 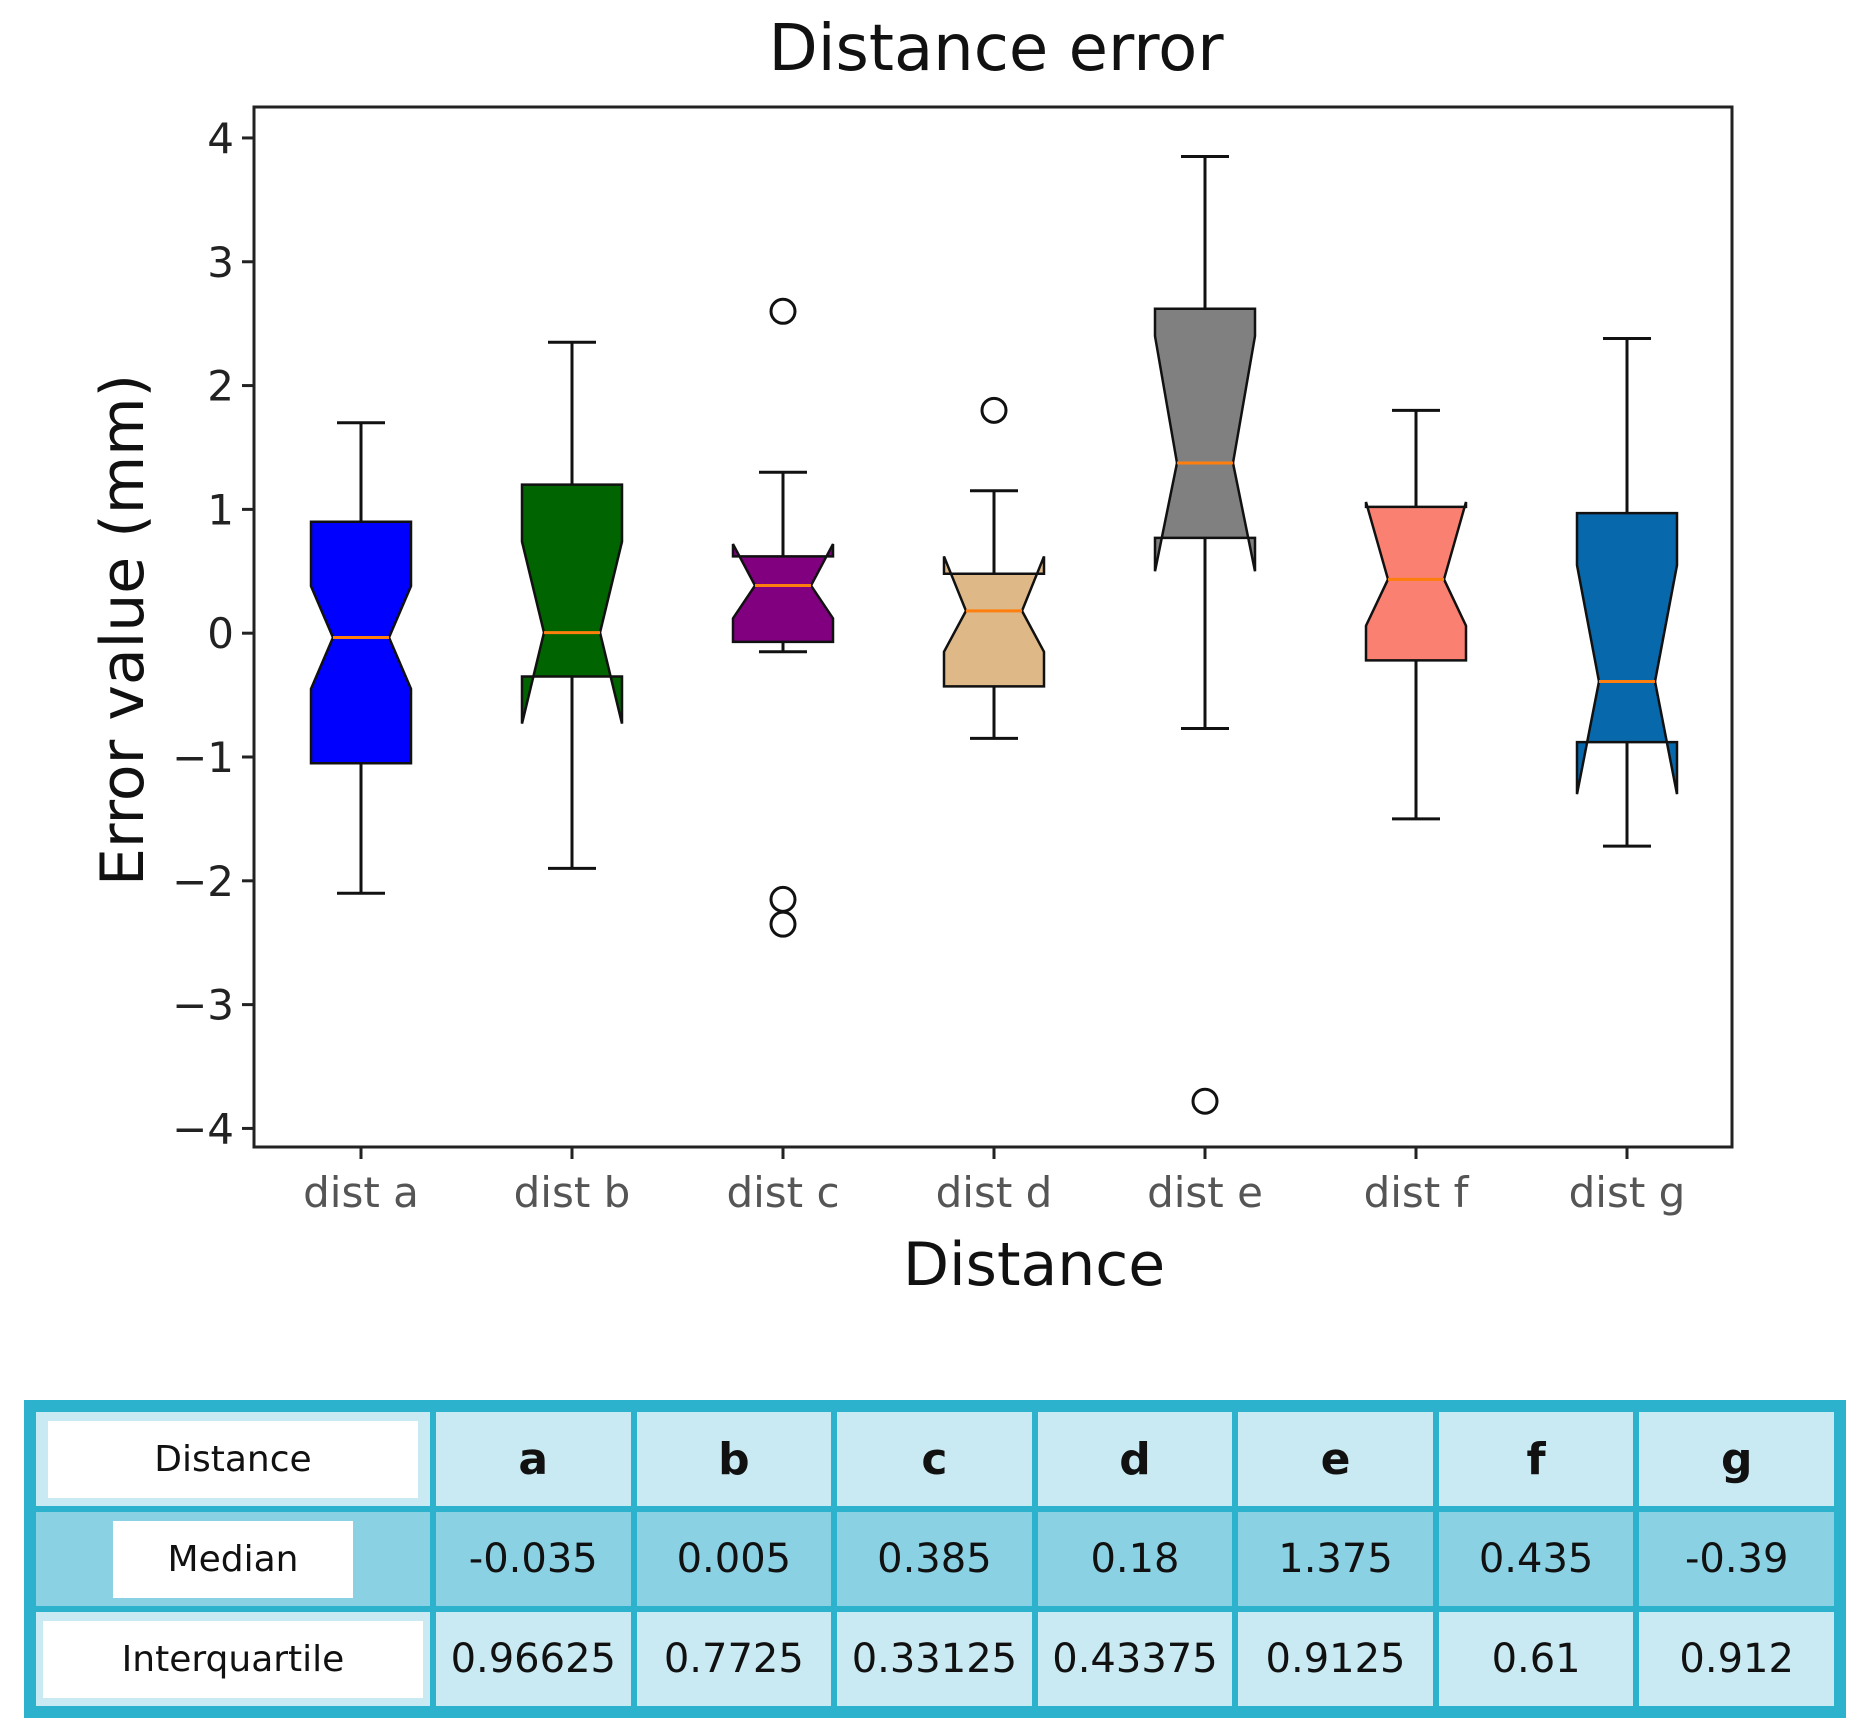 I want to click on table-cell: 0.9125, so click(x=1335, y=1659).